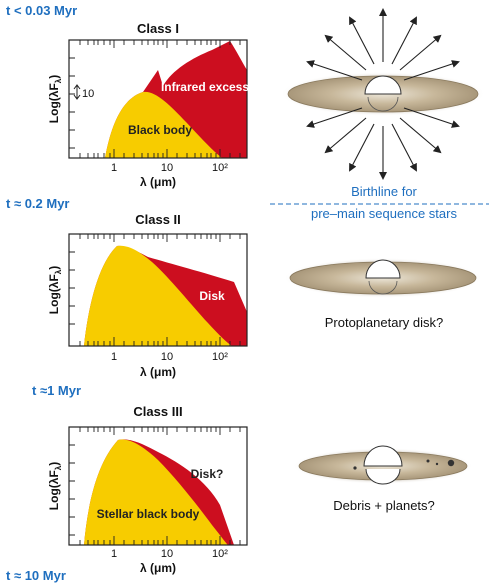 The width and height of the screenshot is (491, 585). What do you see at coordinates (383, 294) in the screenshot?
I see `protoplanetary-disk-illustration: Protoplanetary disk?` at bounding box center [383, 294].